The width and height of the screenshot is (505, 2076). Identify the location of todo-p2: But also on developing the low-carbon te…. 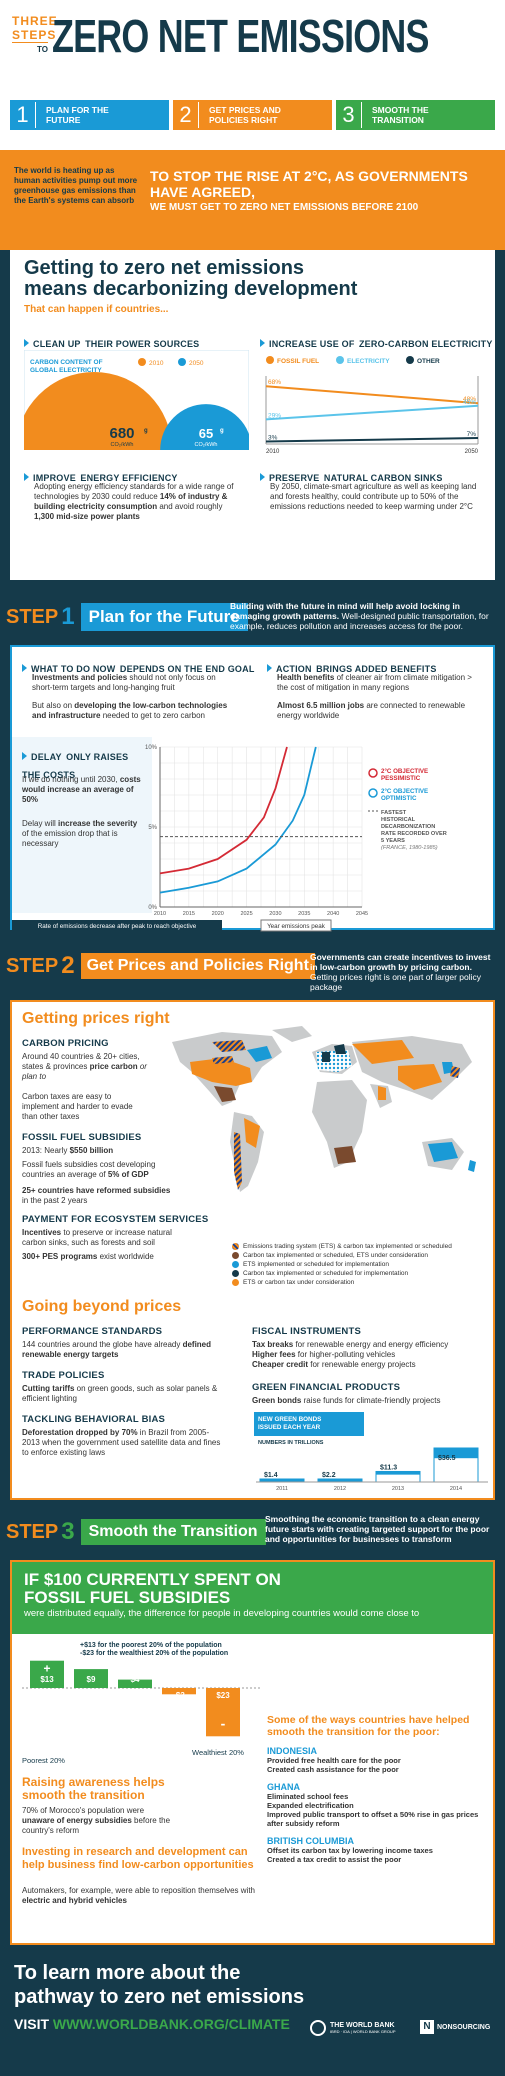
(134, 711).